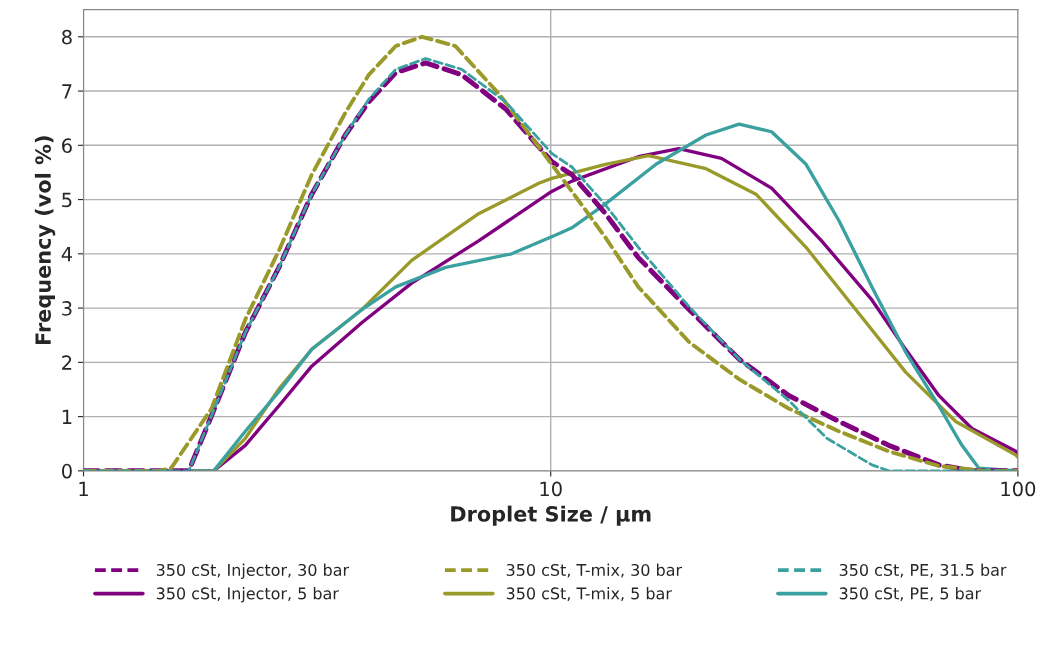 This screenshot has width=1044, height=645. What do you see at coordinates (551, 489) in the screenshot?
I see `x-tick-label: 10` at bounding box center [551, 489].